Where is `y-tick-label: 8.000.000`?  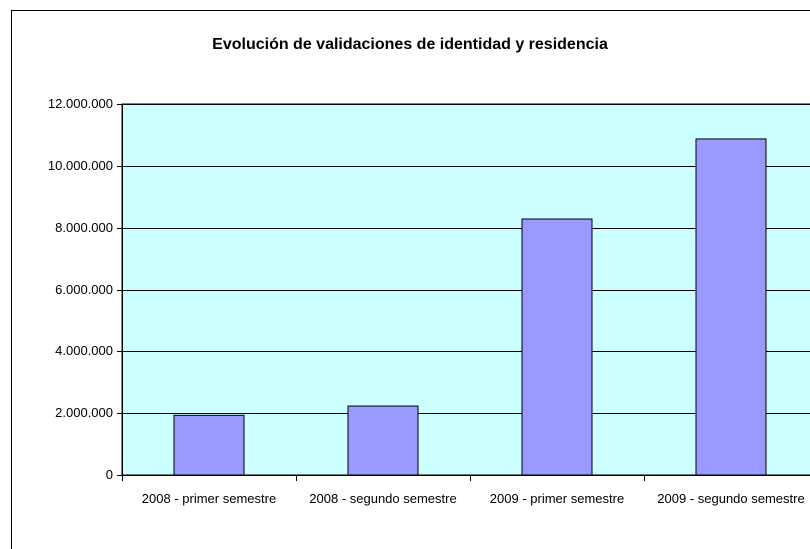
y-tick-label: 8.000.000 is located at coordinates (84, 227).